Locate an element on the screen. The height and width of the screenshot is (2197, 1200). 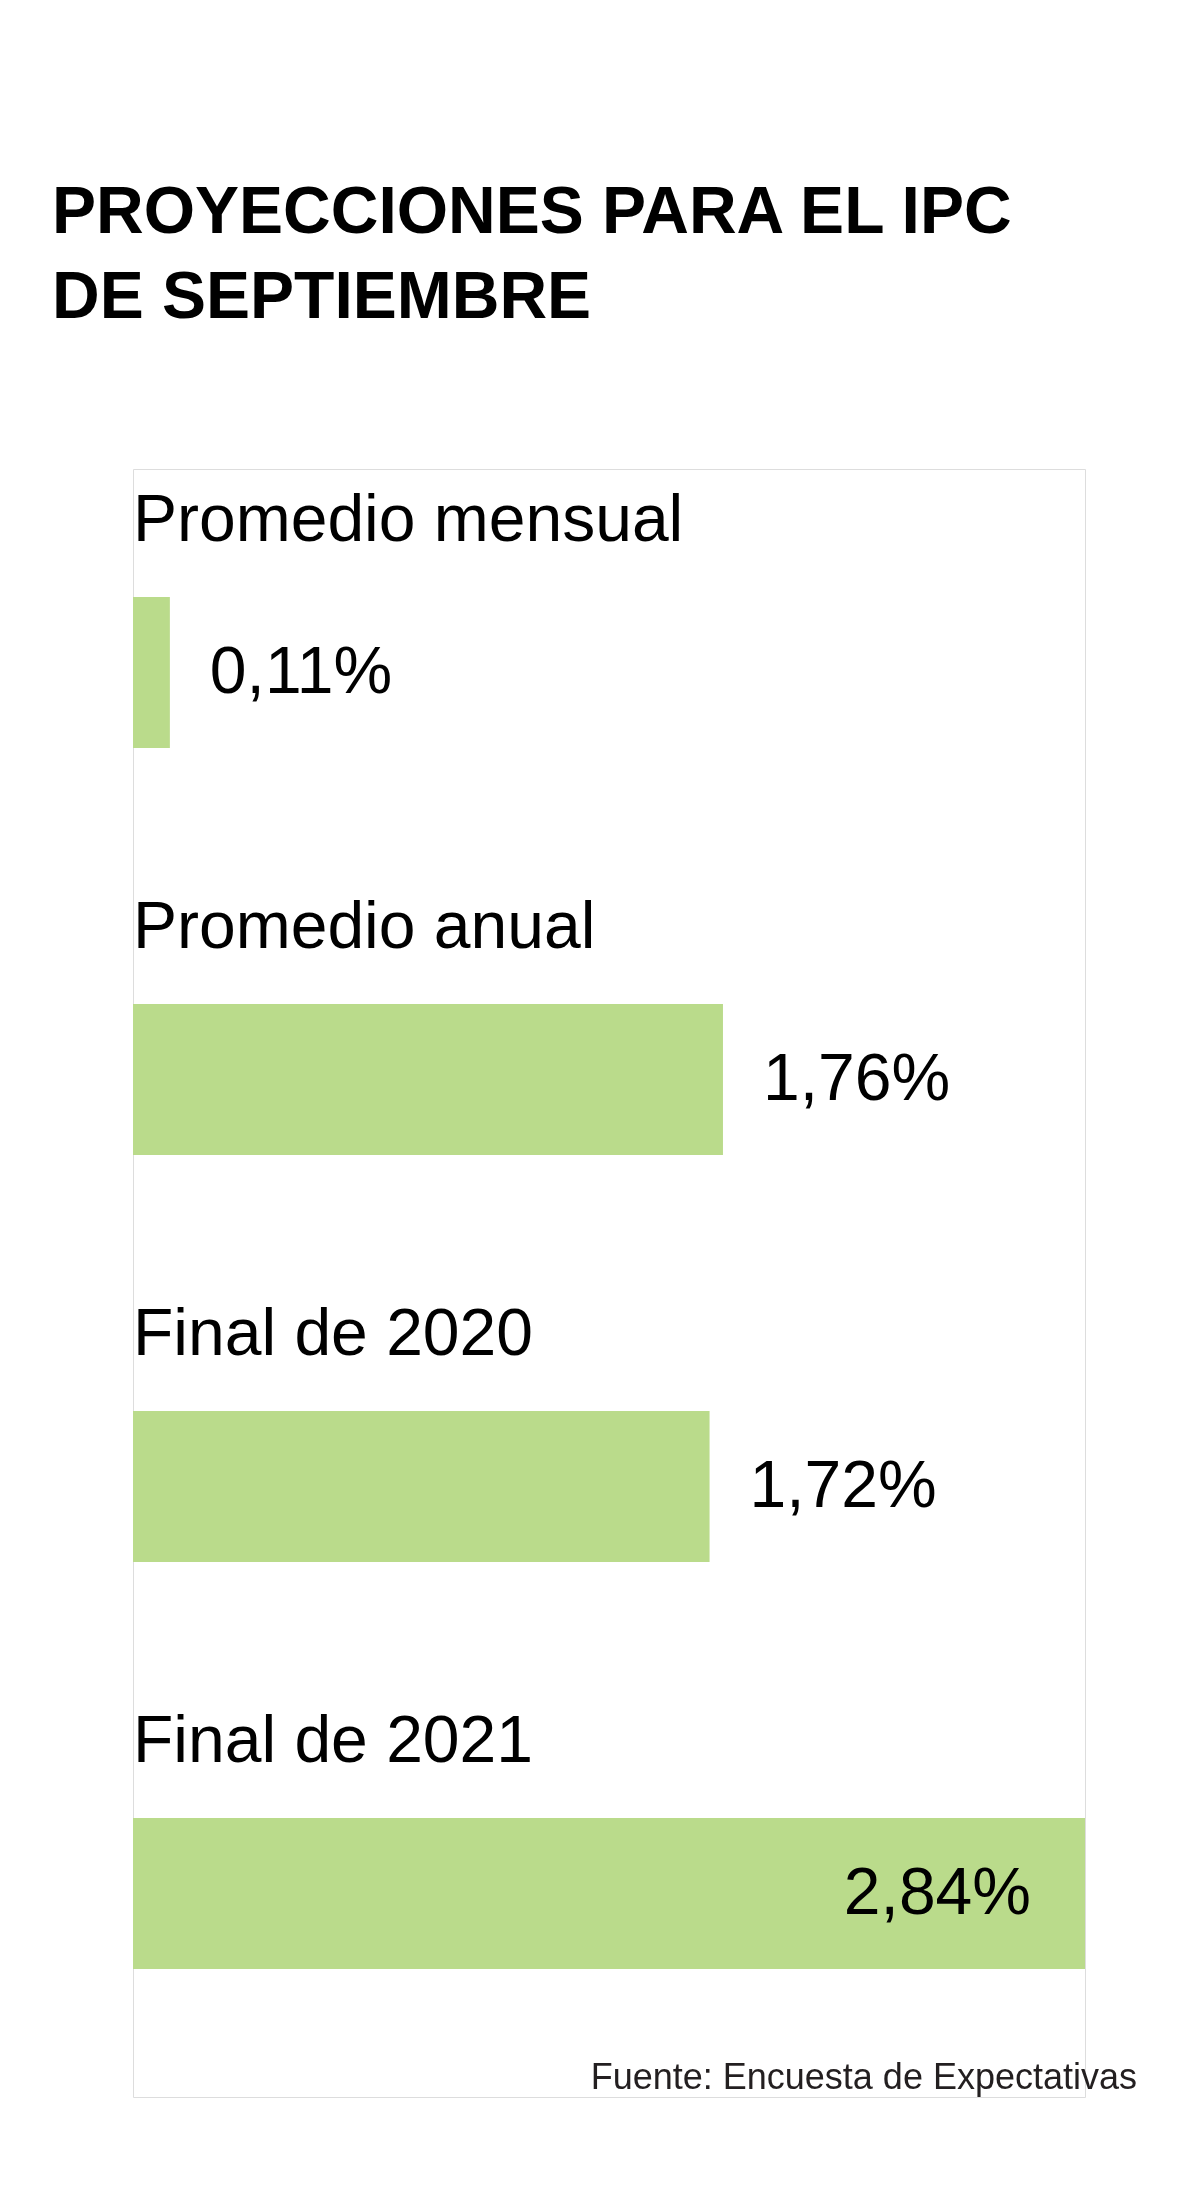
data-label: 1,72% is located at coordinates (843, 1483).